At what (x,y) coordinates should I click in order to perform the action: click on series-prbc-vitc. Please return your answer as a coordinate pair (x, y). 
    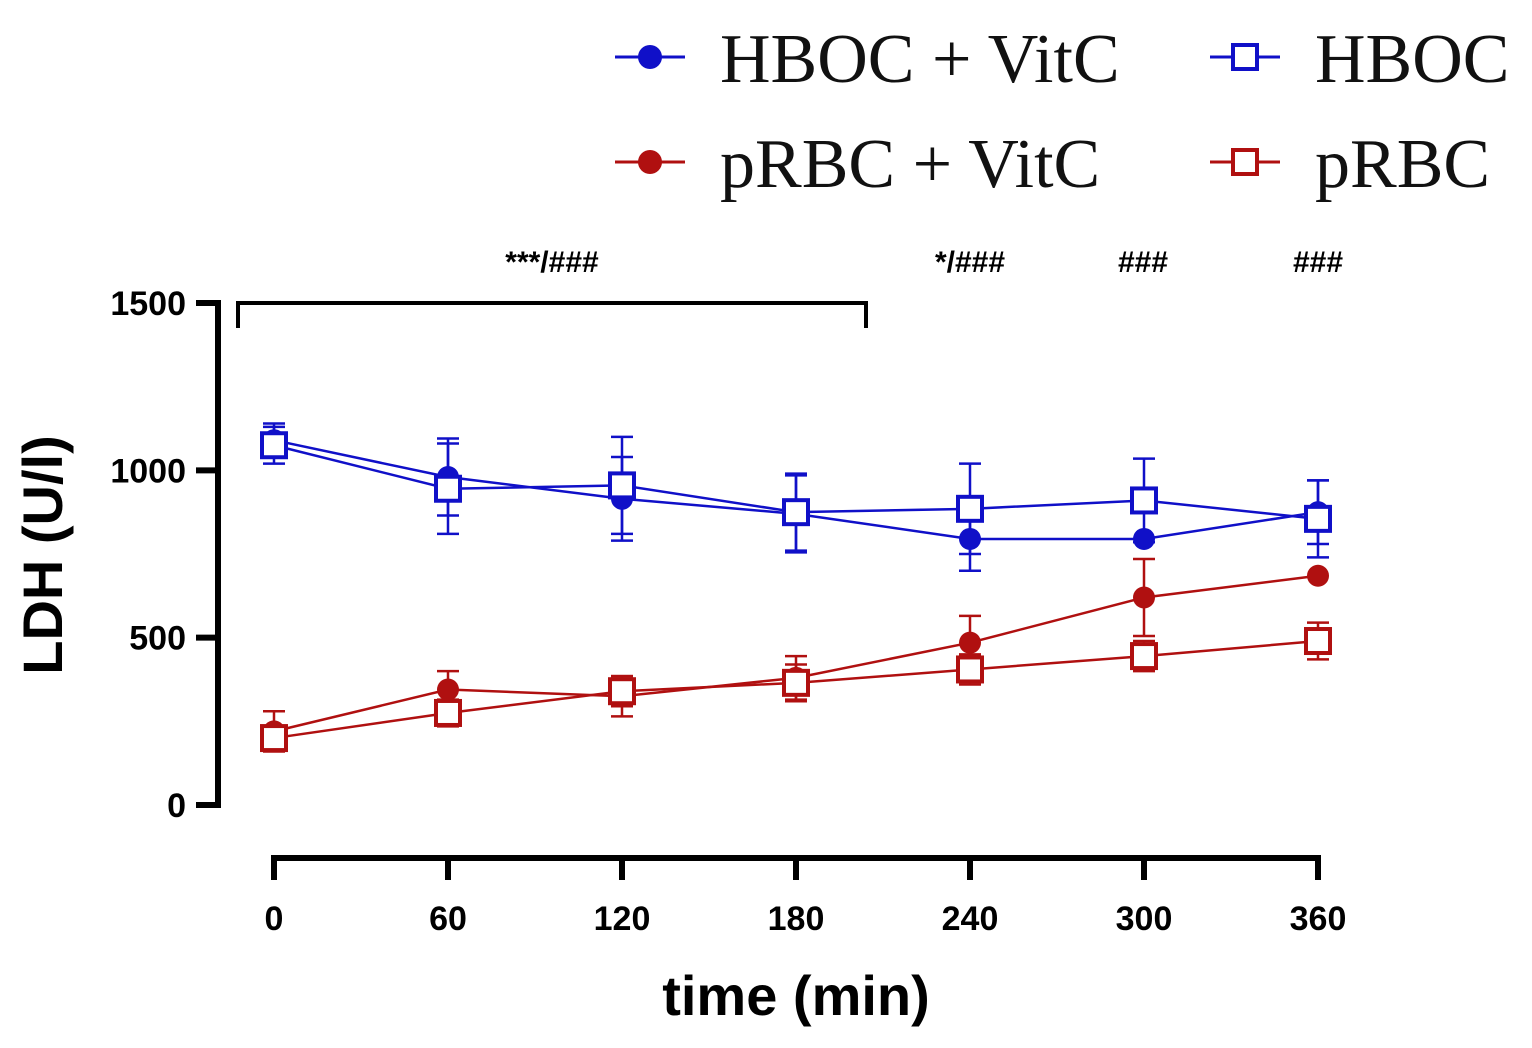
    Looking at the image, I should click on (796, 655).